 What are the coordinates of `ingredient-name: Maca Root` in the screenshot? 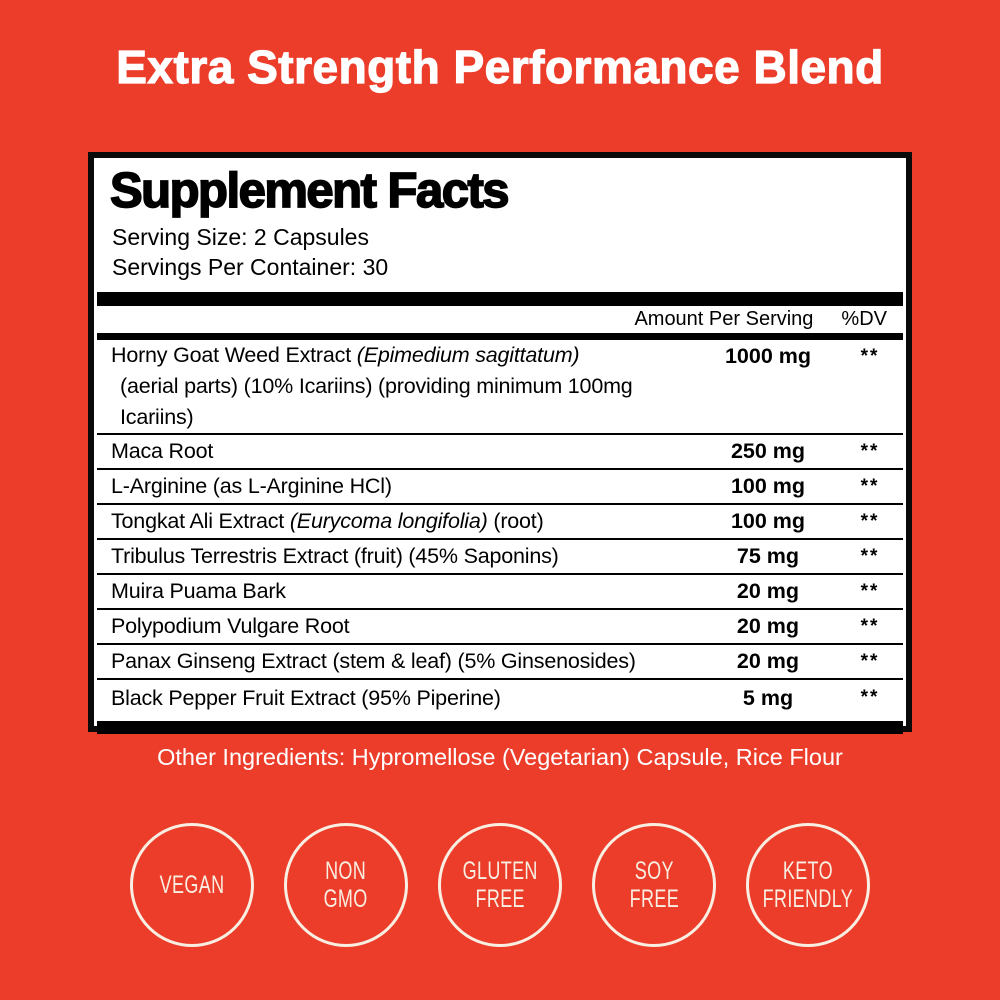 It's located at (162, 451).